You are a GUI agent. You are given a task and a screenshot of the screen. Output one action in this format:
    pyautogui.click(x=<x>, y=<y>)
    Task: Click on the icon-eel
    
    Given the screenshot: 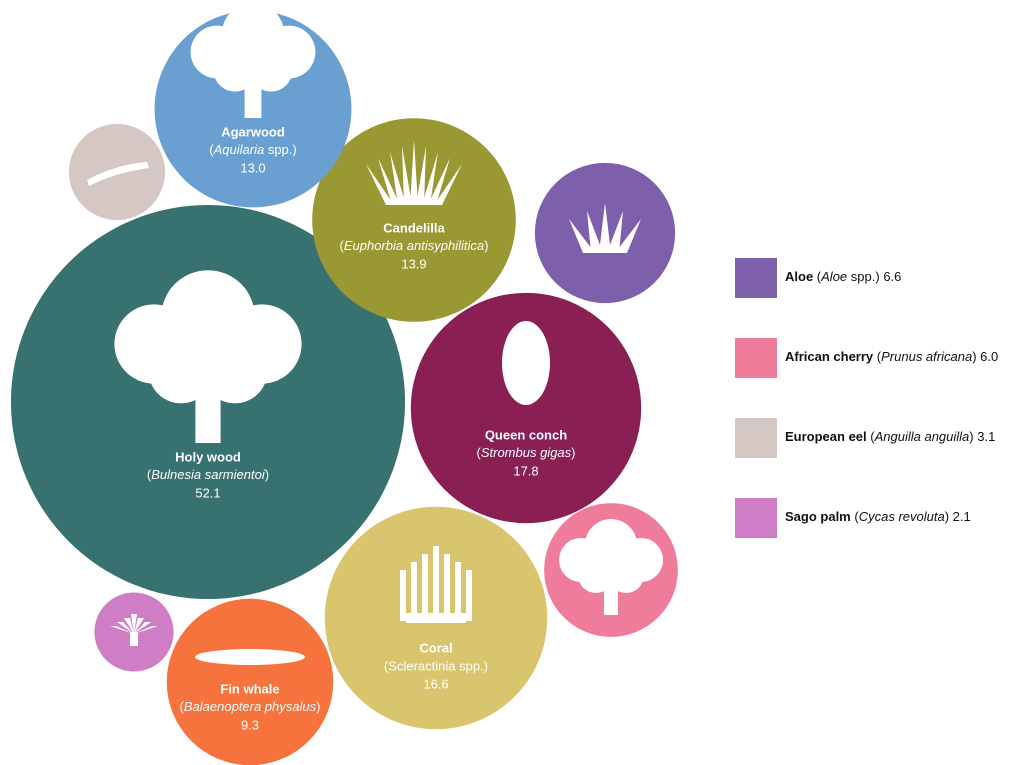 What is the action you would take?
    pyautogui.click(x=118, y=174)
    